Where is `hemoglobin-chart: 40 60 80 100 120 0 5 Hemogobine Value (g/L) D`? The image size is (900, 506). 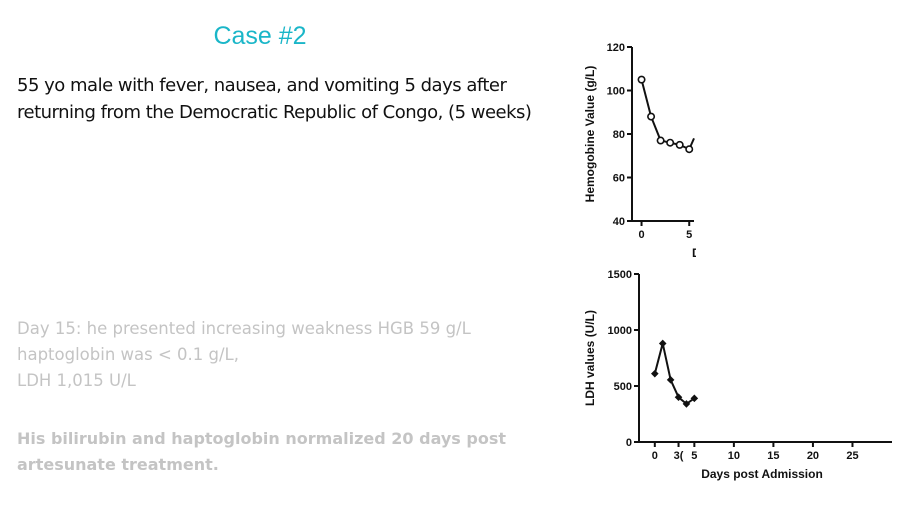 hemoglobin-chart: 40 60 80 100 120 0 5 Hemogobine Value (g/L) D is located at coordinates (639, 151).